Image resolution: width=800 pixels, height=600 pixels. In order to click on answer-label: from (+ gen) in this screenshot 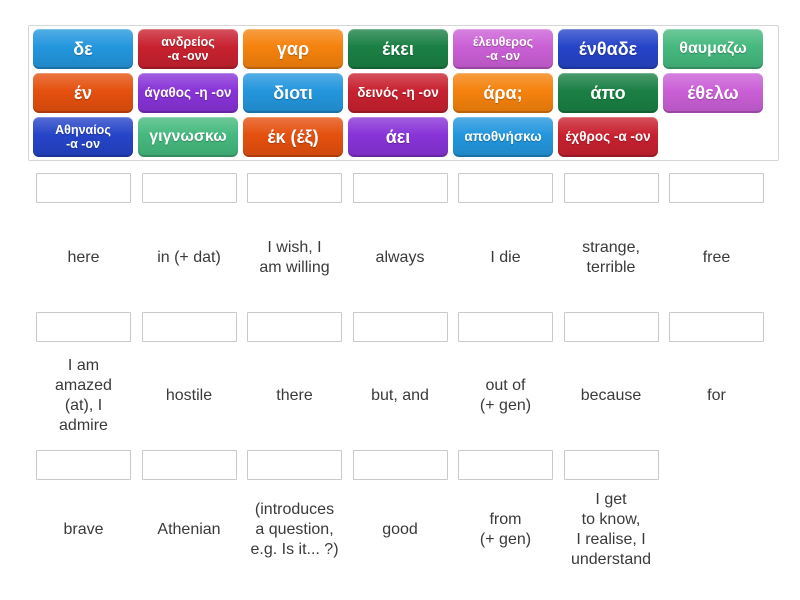, I will do `click(505, 529)`.